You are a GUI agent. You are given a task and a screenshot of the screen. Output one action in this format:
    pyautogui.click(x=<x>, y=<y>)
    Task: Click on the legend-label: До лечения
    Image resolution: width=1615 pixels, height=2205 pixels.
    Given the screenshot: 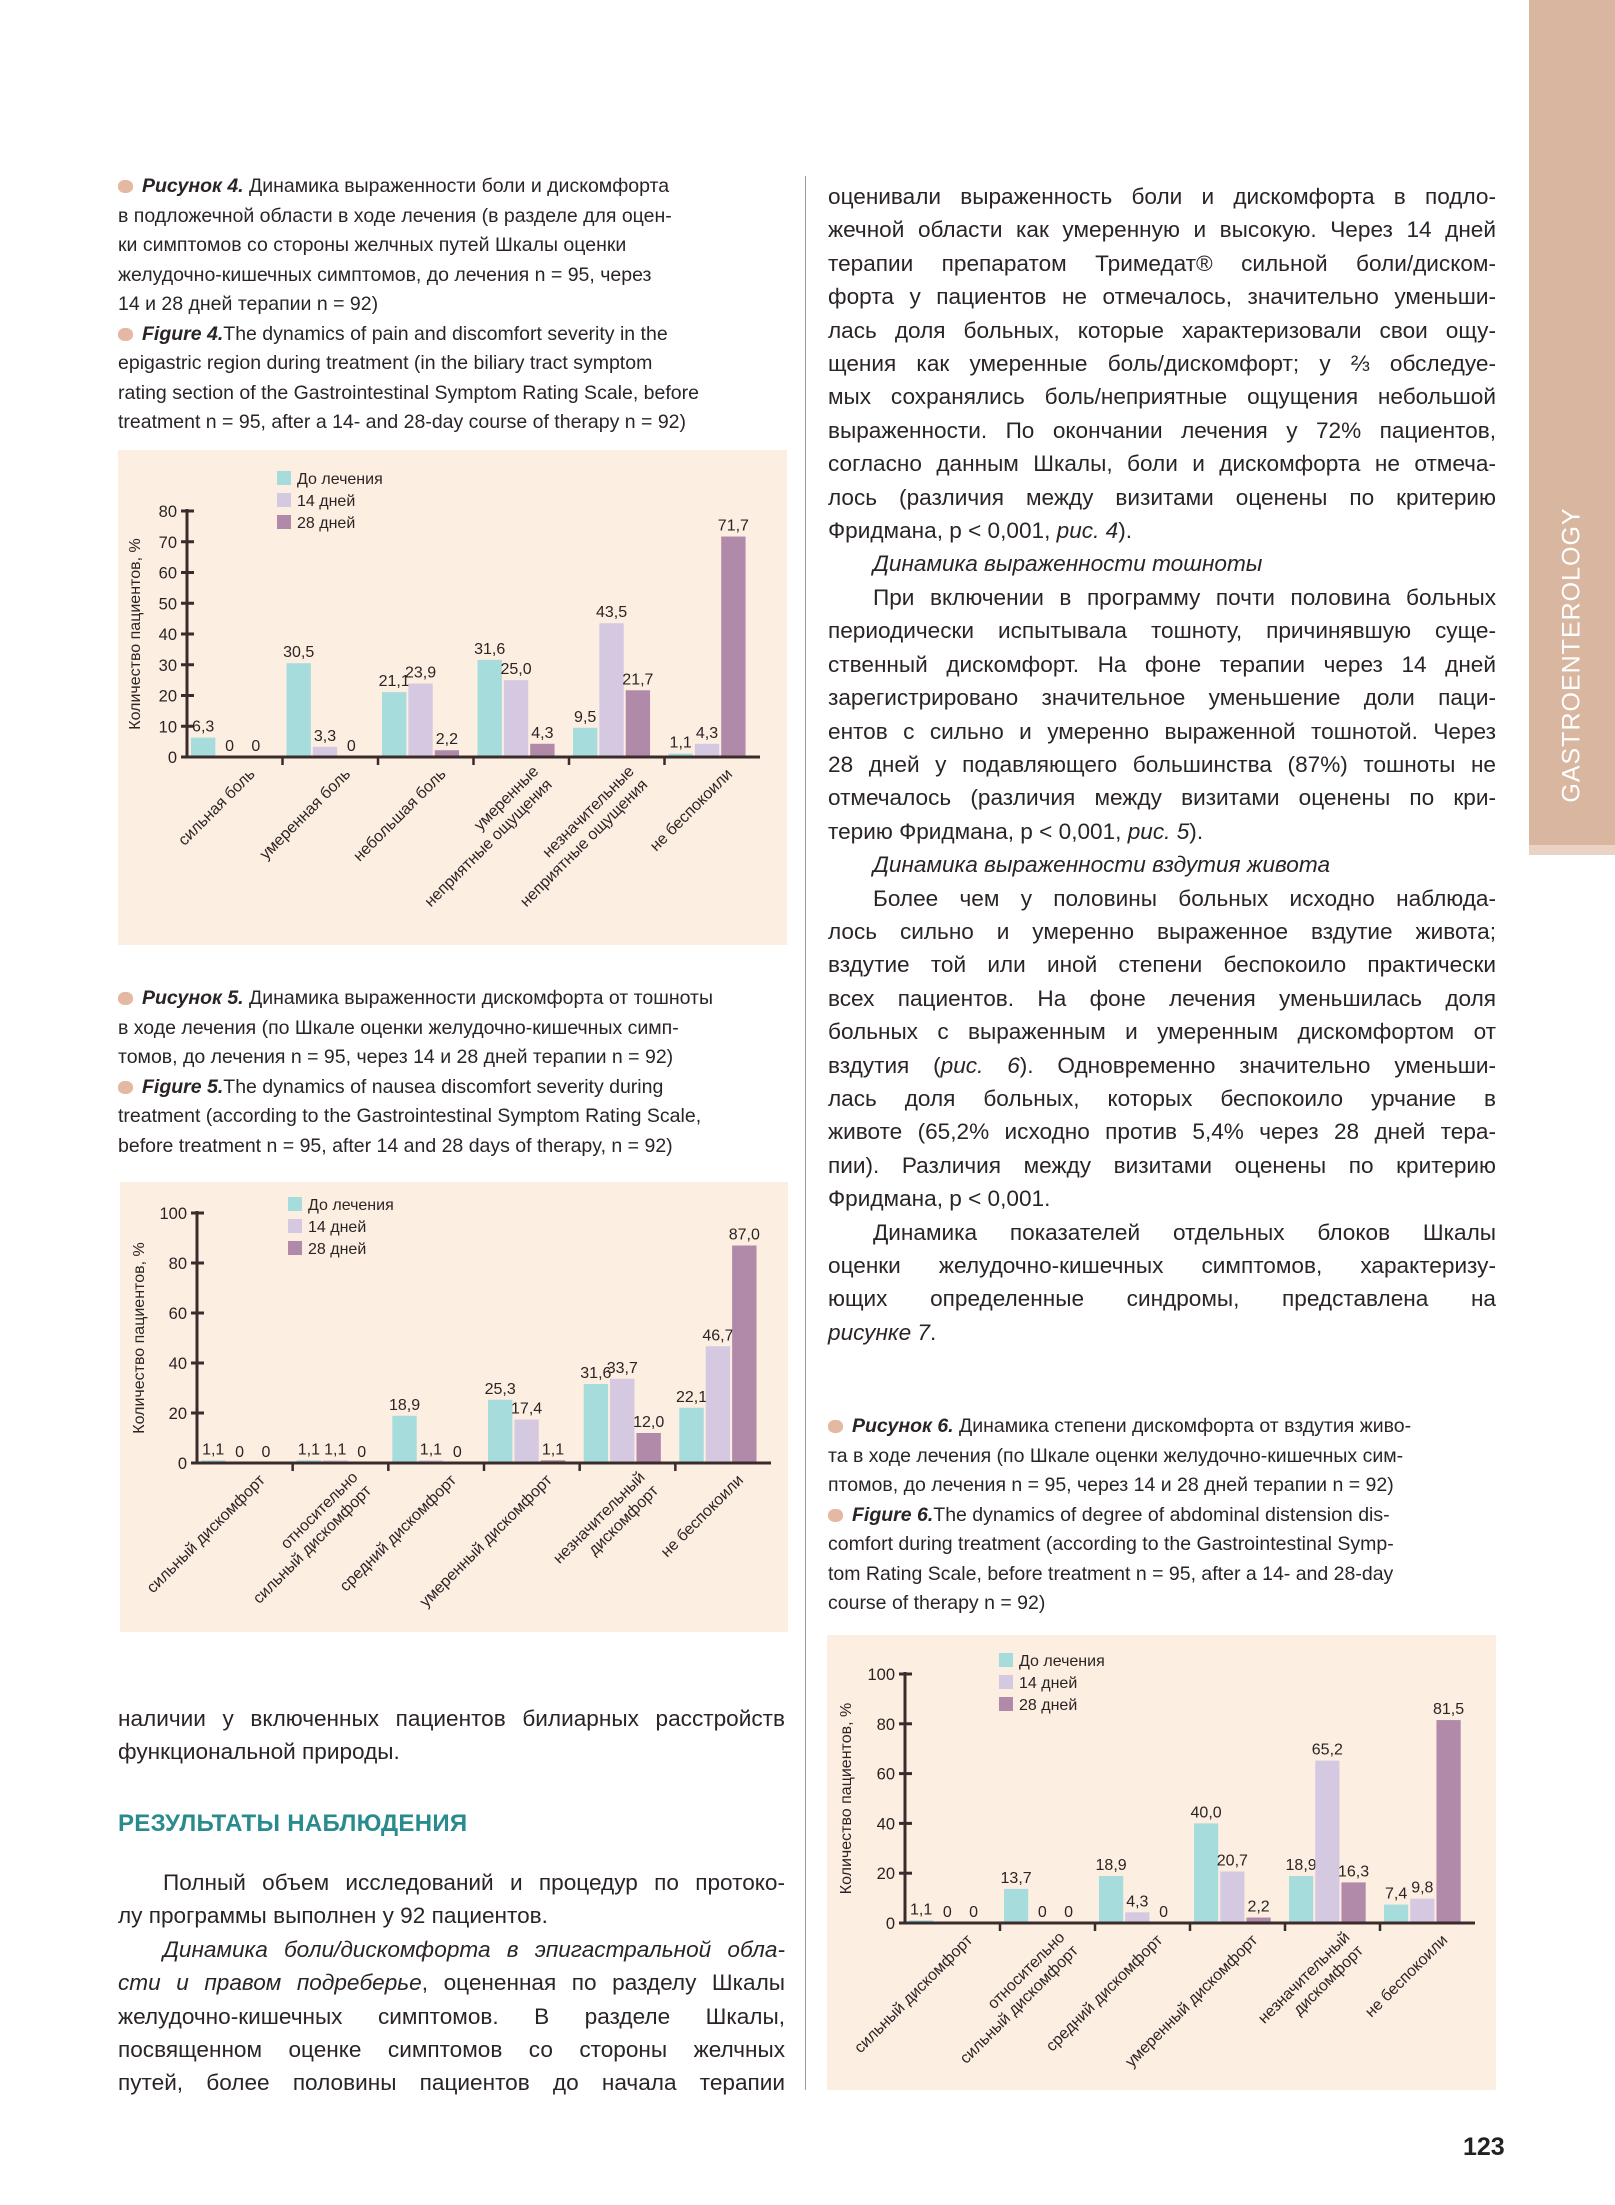 What is the action you would take?
    pyautogui.click(x=351, y=1205)
    